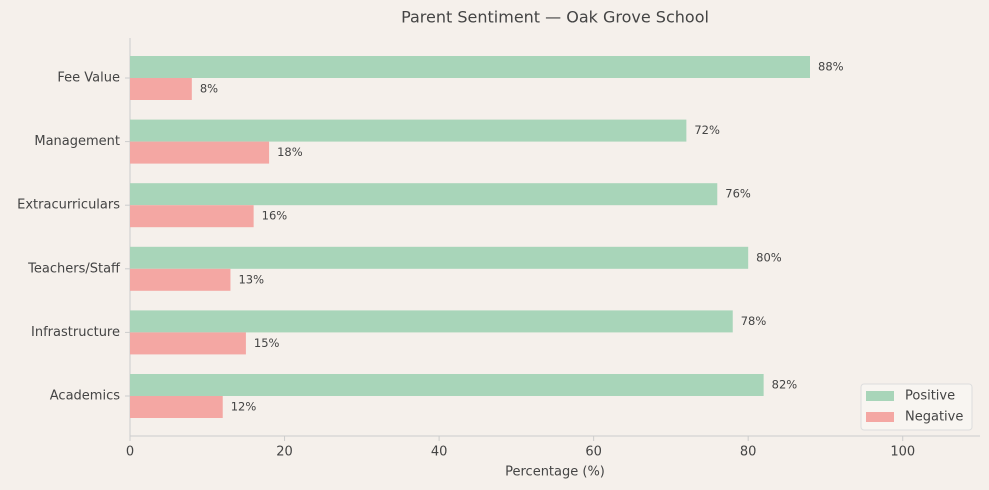 This screenshot has width=989, height=490. What do you see at coordinates (85, 396) in the screenshot?
I see `y-tick-label: Academics` at bounding box center [85, 396].